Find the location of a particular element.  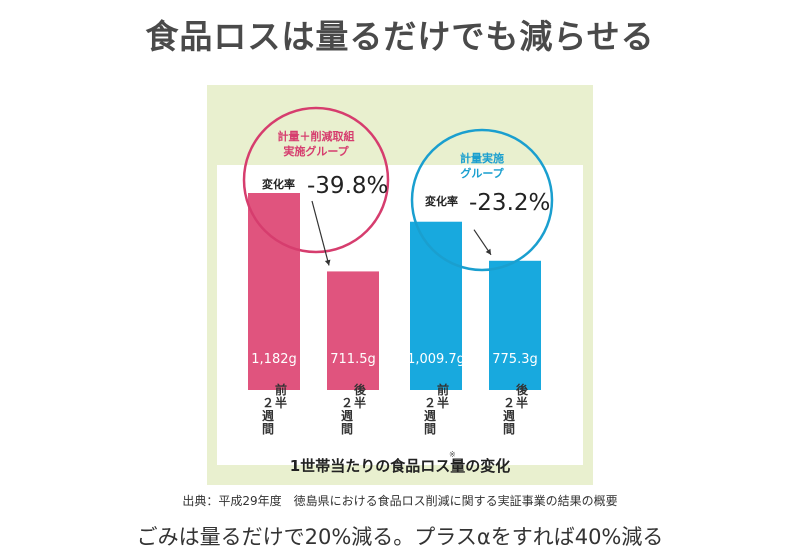

group-name: 計量＋削減取組 is located at coordinates (316, 136).